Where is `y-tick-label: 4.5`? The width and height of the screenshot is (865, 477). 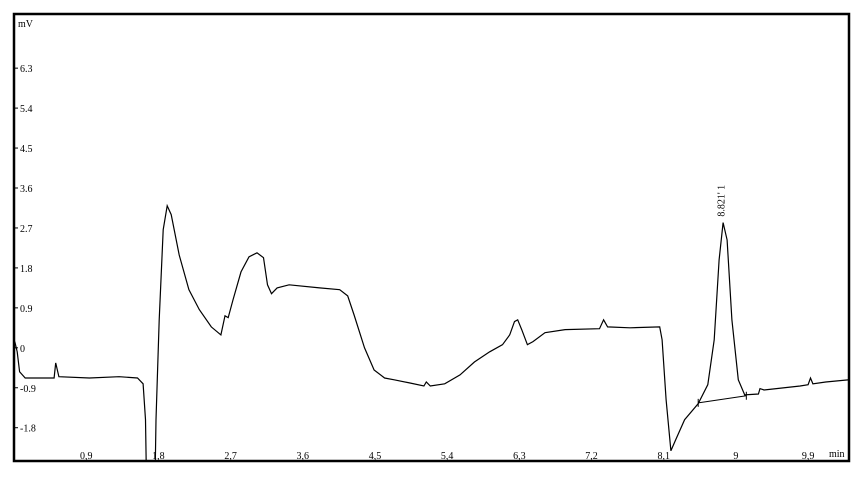 y-tick-label: 4.5 is located at coordinates (26, 149).